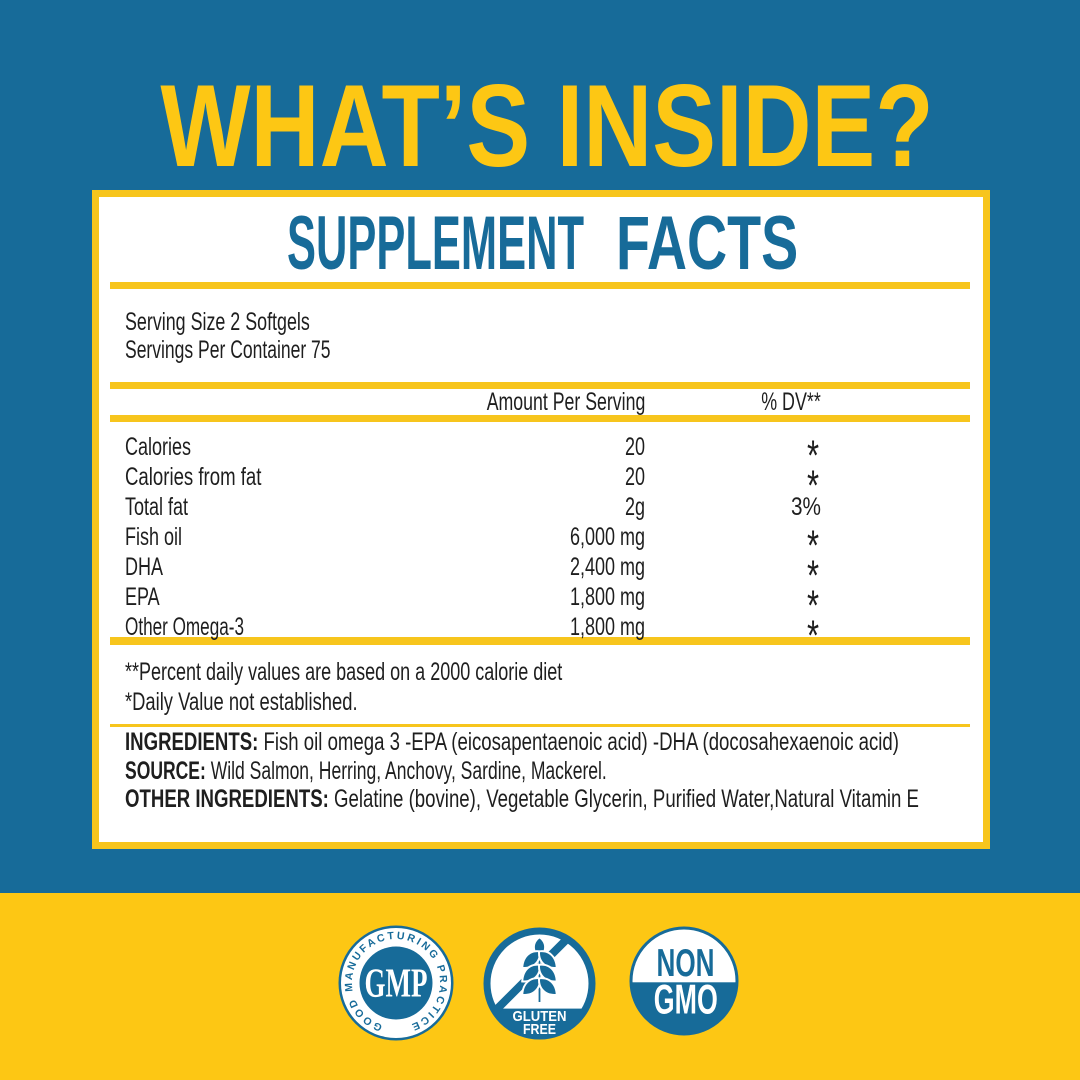 The width and height of the screenshot is (1080, 1080). I want to click on svg-text: GLUTEN, so click(540, 1016).